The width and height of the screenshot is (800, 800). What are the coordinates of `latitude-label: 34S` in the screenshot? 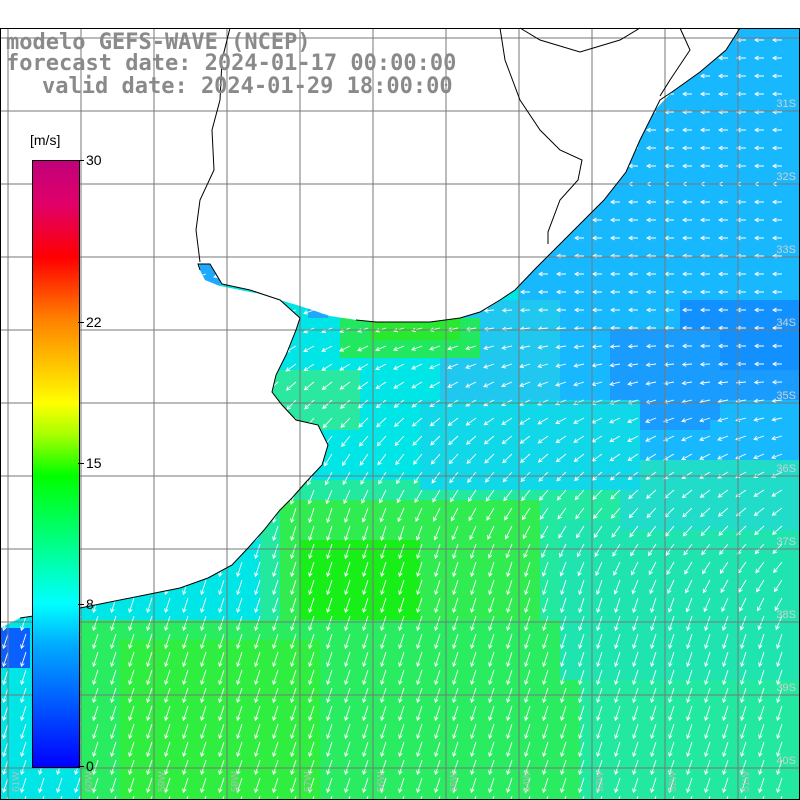 It's located at (786, 323).